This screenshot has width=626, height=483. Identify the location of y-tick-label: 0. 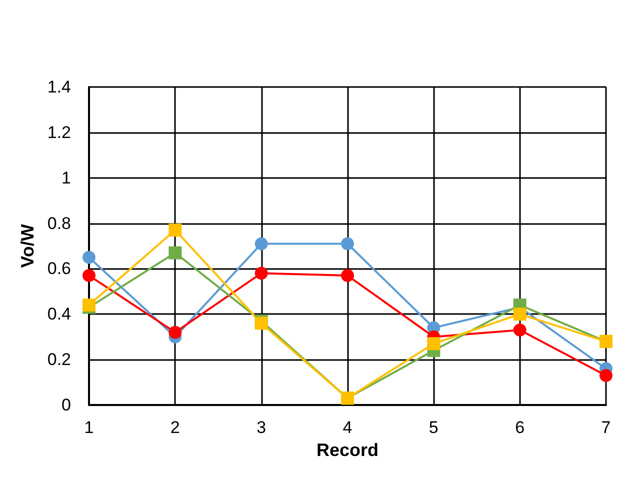
(66, 405).